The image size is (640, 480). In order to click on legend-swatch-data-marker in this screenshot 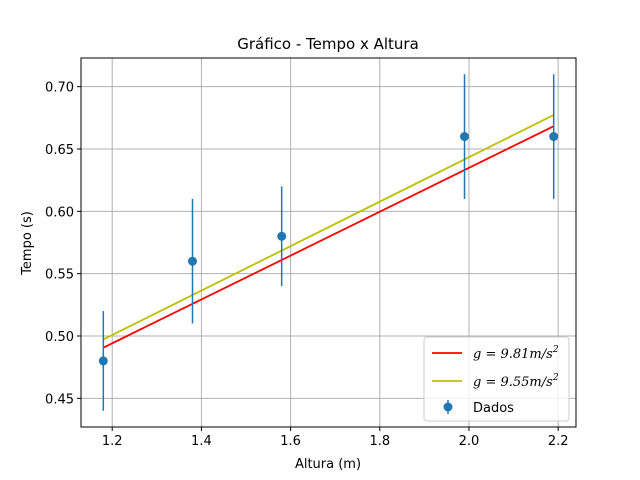, I will do `click(448, 407)`.